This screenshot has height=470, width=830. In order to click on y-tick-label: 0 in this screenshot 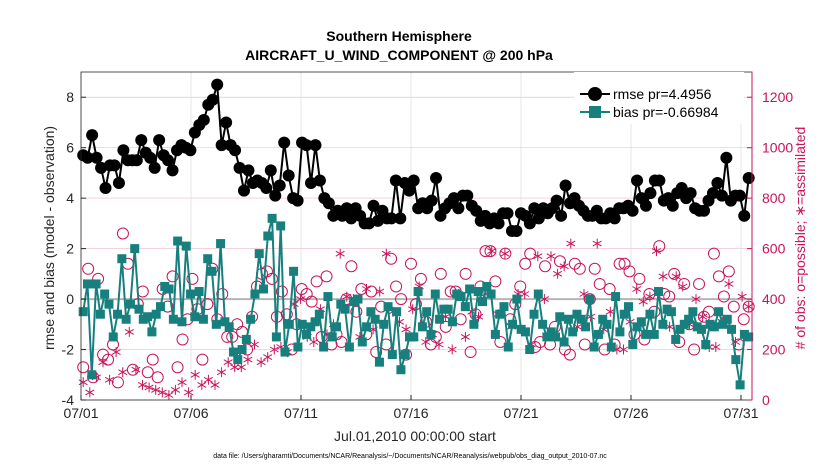, I will do `click(70, 299)`.